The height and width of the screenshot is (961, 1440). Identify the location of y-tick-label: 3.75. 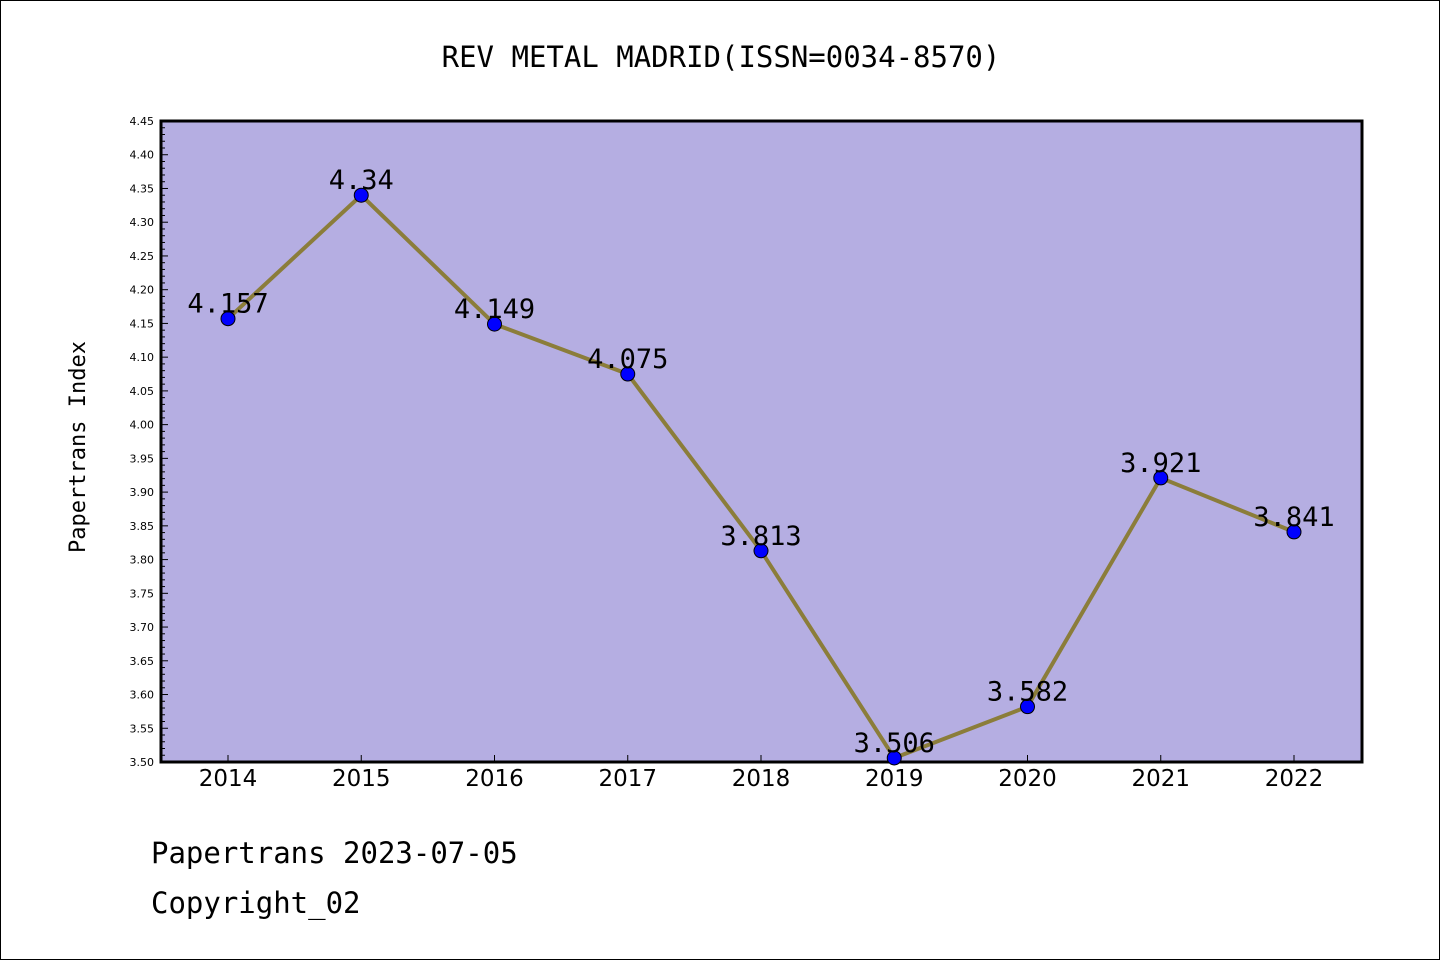
(142, 593).